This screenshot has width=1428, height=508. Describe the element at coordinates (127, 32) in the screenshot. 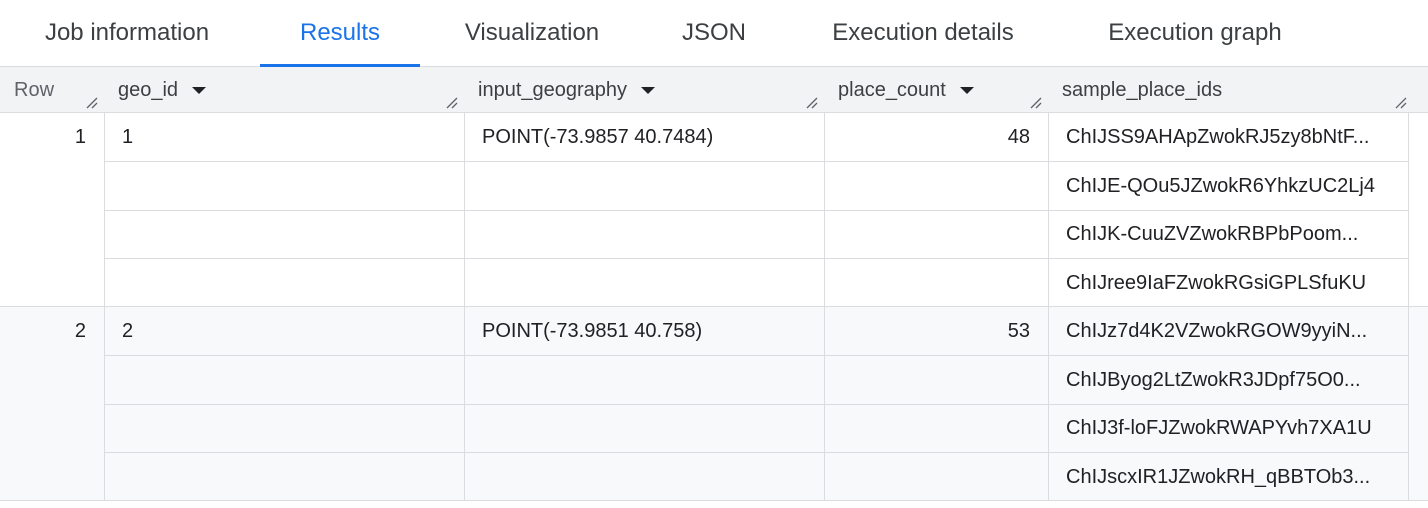

I see `tab-job-information: Job information` at that location.